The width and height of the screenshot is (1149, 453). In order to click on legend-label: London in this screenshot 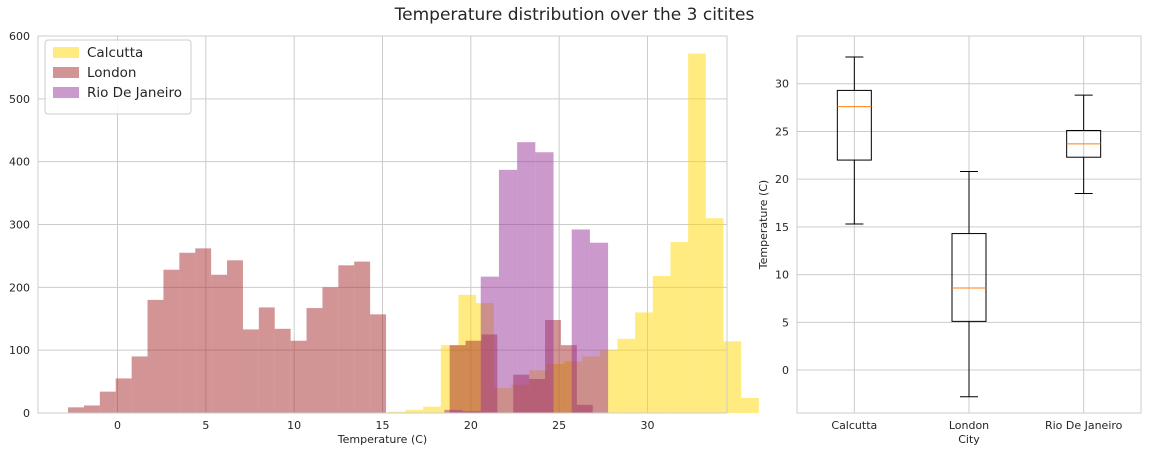, I will do `click(112, 73)`.